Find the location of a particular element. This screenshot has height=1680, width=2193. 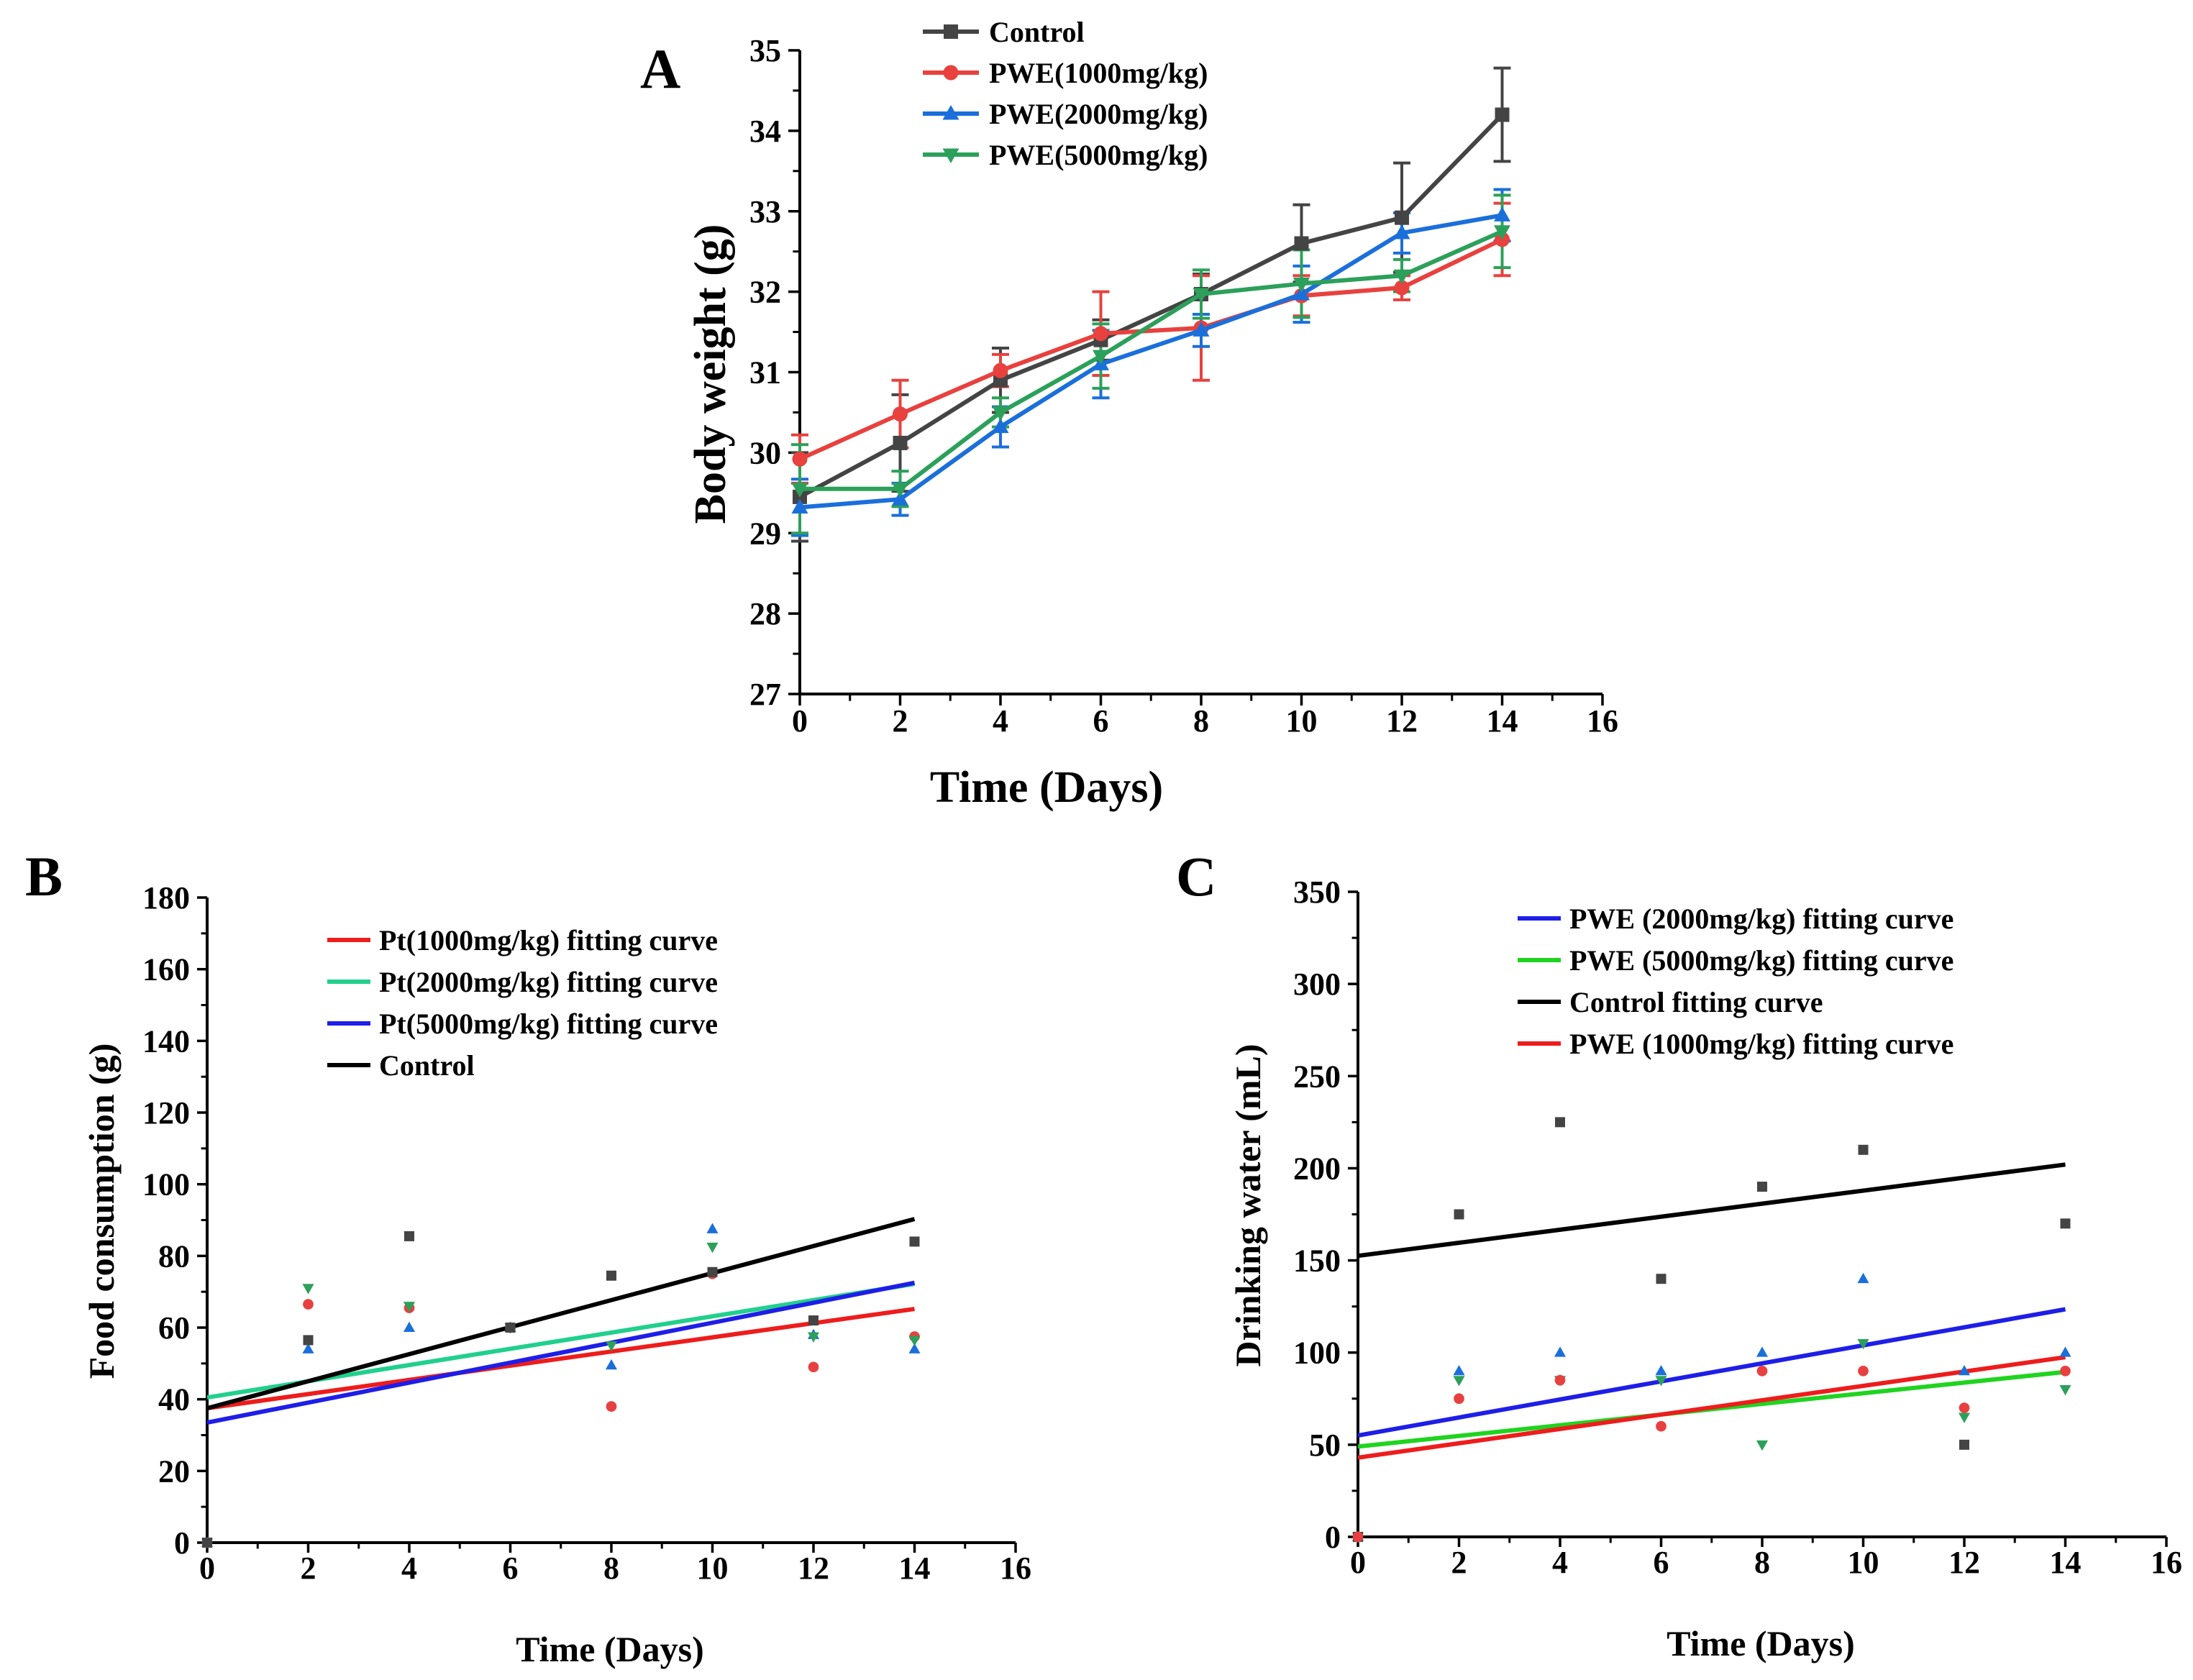

legend-label: Pt(2000mg/kg) fitting curve is located at coordinates (548, 982).